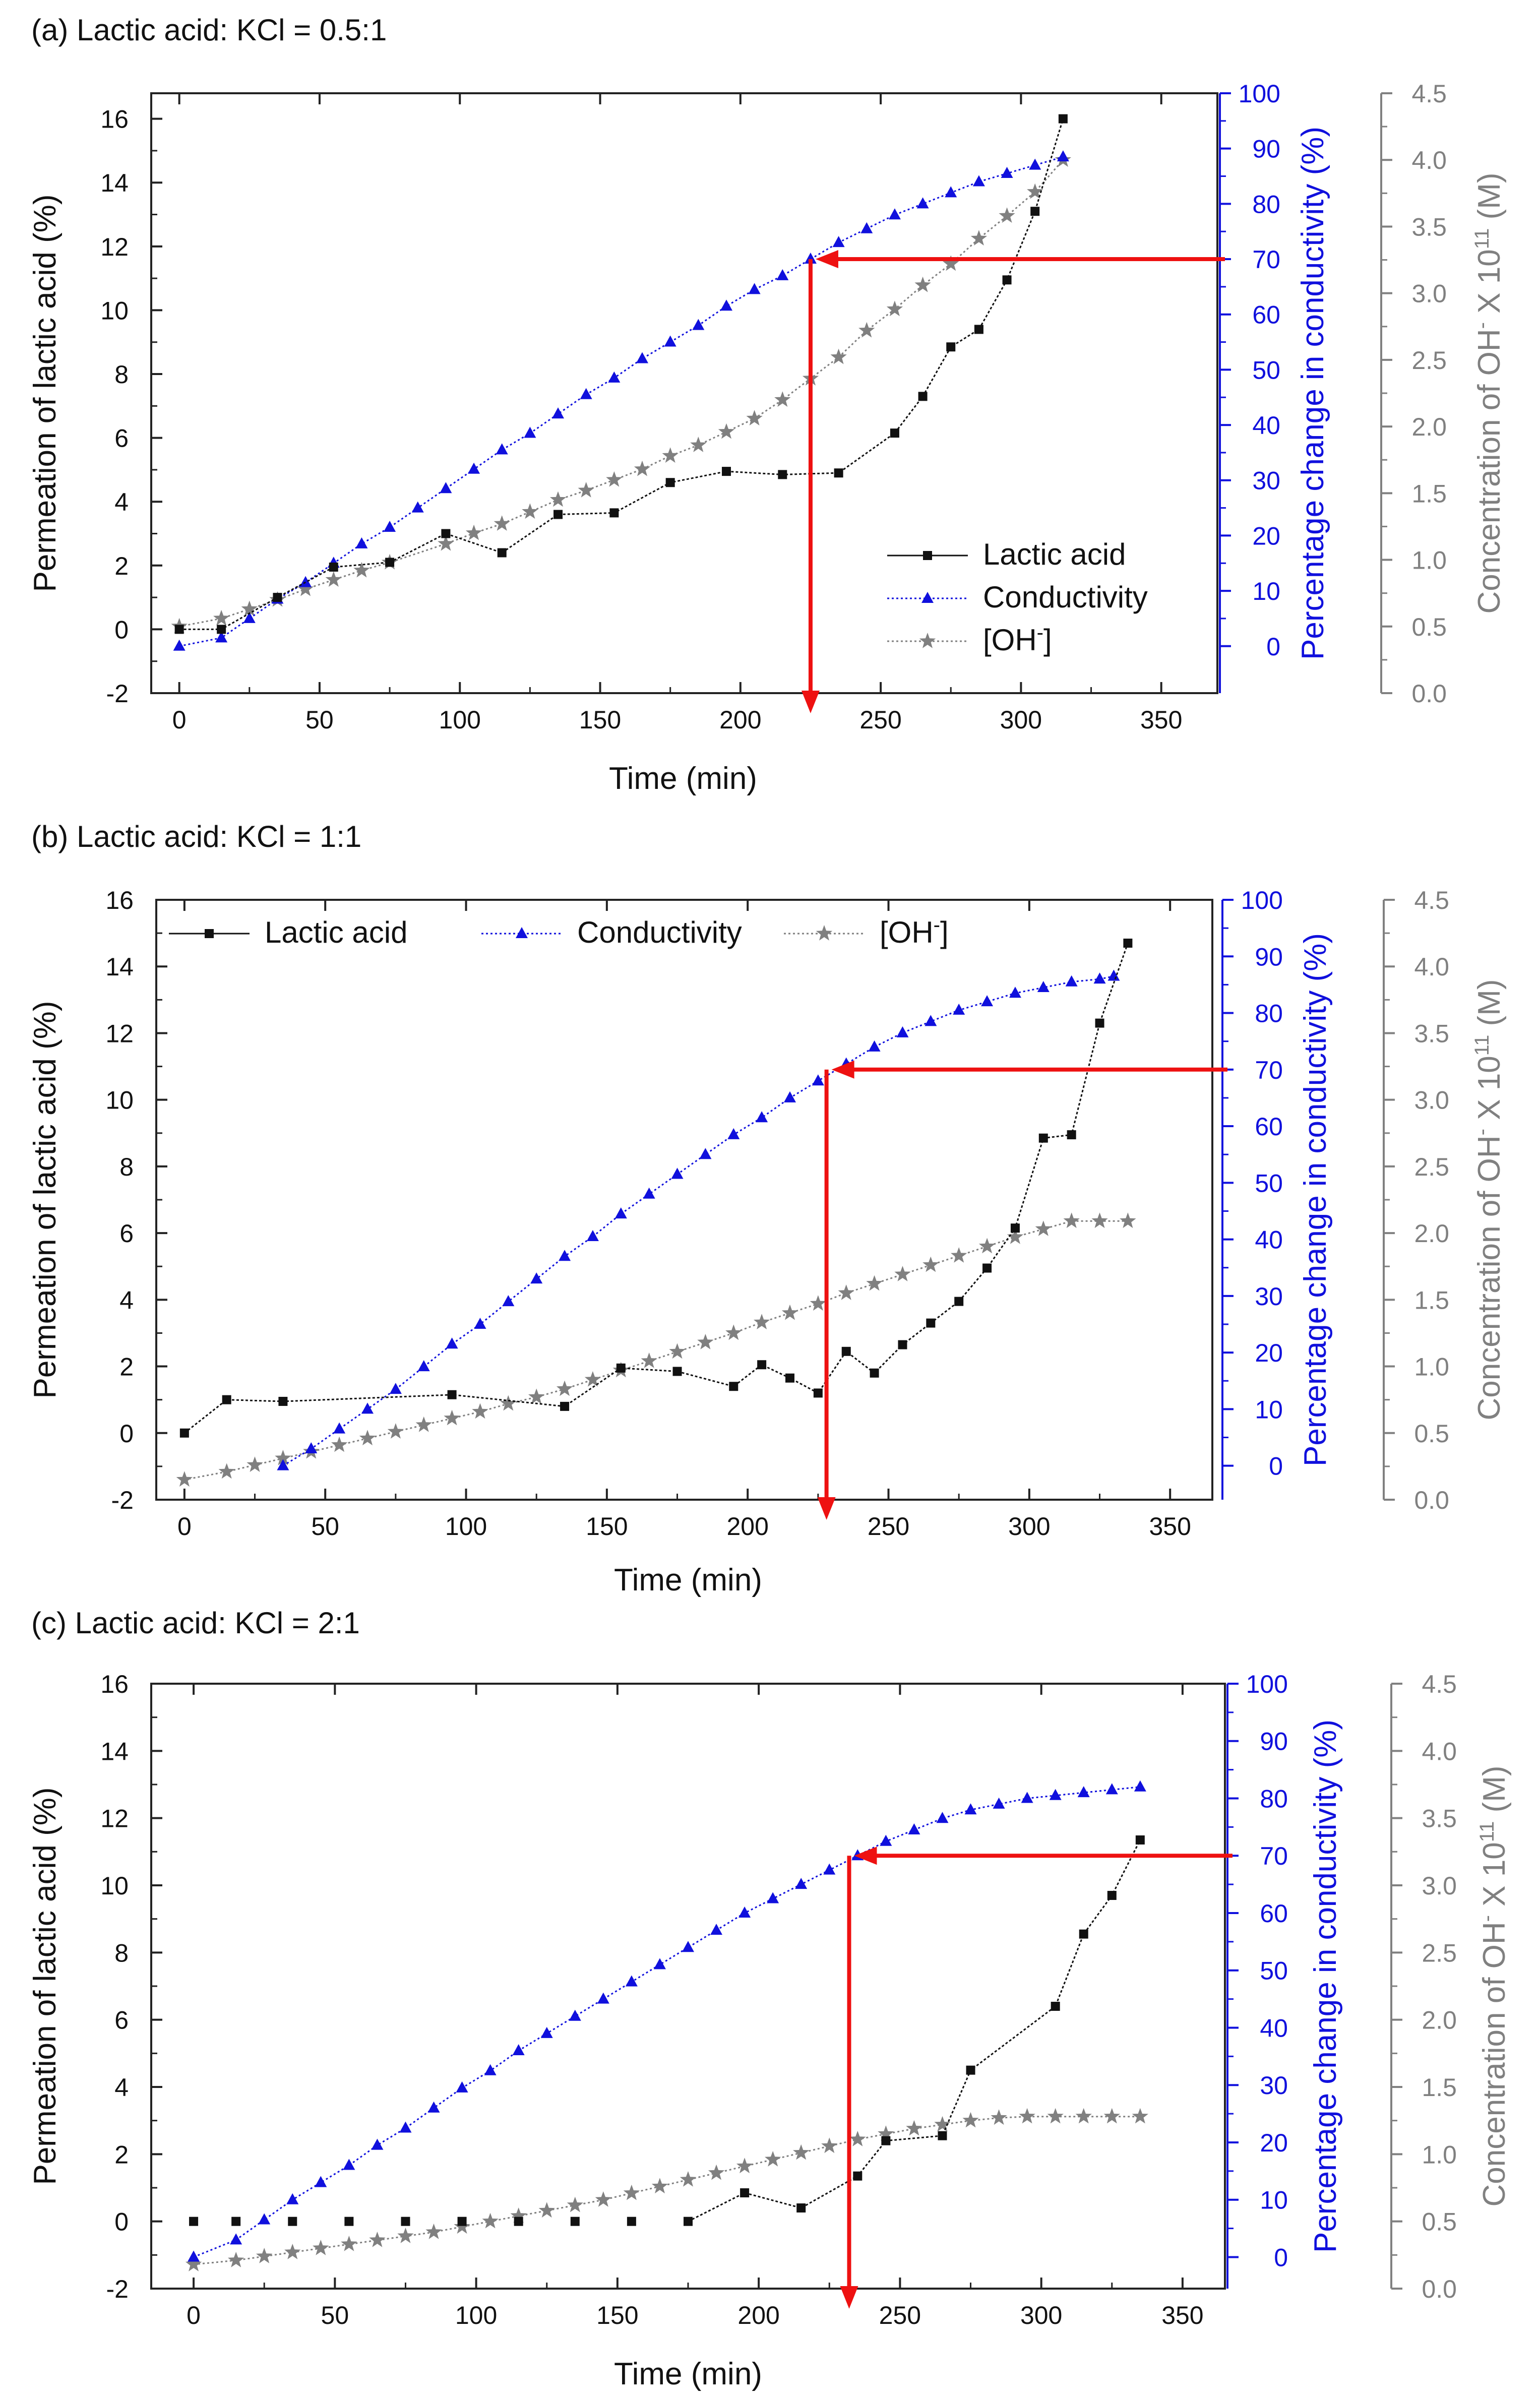 This screenshot has width=1540, height=2398. What do you see at coordinates (126, 1300) in the screenshot?
I see `y-left-tick-label: 4` at bounding box center [126, 1300].